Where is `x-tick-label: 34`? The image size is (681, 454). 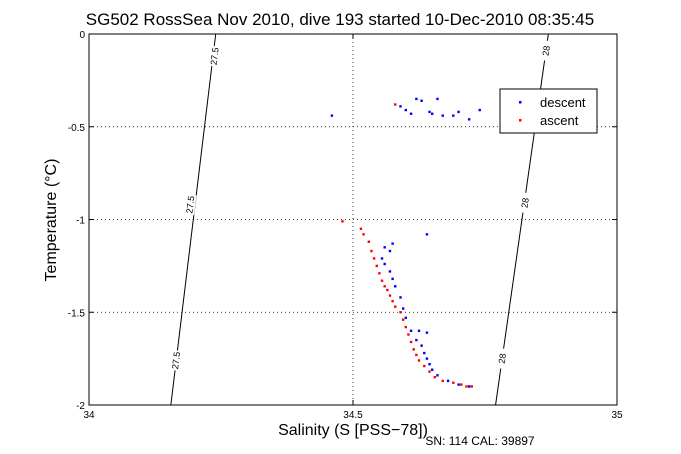 x-tick-label: 34 is located at coordinates (89, 415).